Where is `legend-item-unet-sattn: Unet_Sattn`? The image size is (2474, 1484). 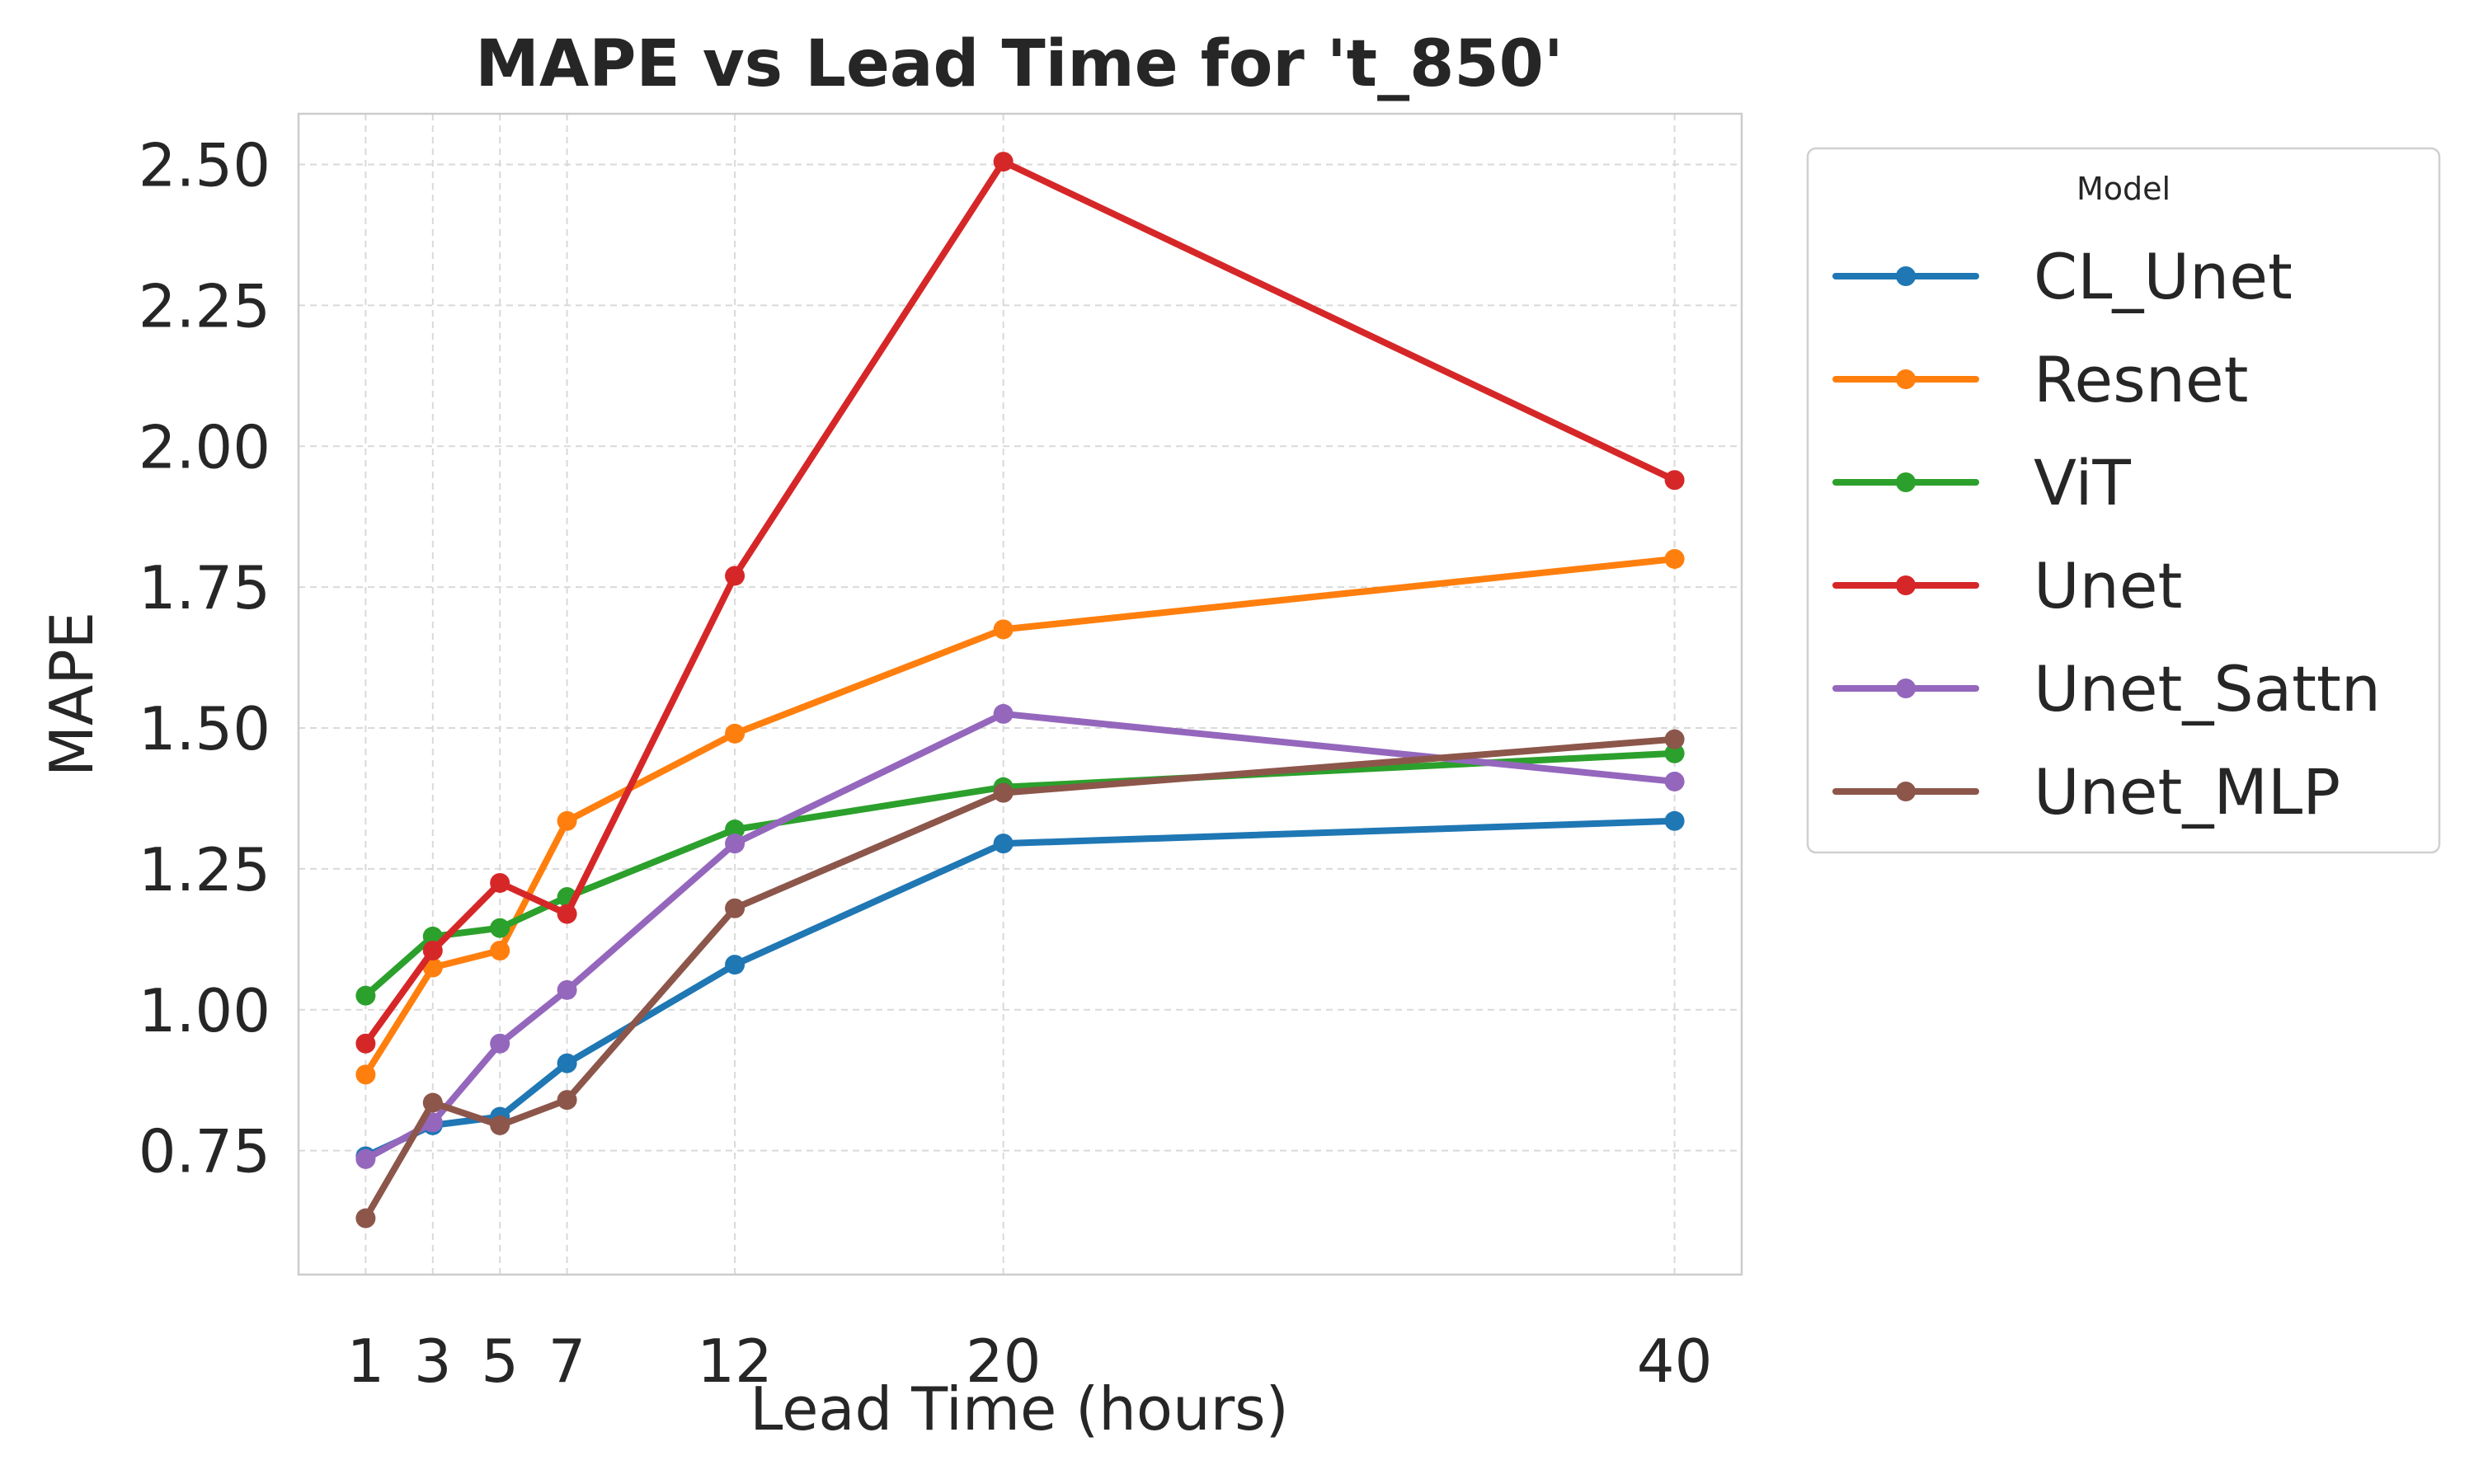 legend-item-unet-sattn: Unet_Sattn is located at coordinates (2106, 689).